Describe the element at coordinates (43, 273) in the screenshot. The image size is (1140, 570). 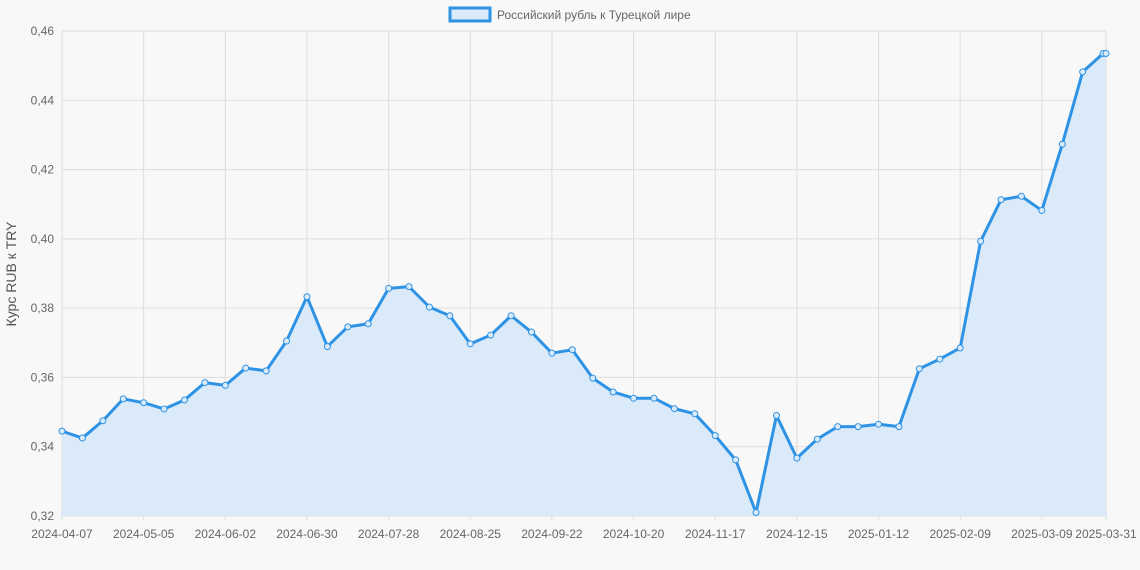
I see `y-axis-ticks: 0,32 0,34 0,36 0,38 0,40 0,42 0,44 0,46` at that location.